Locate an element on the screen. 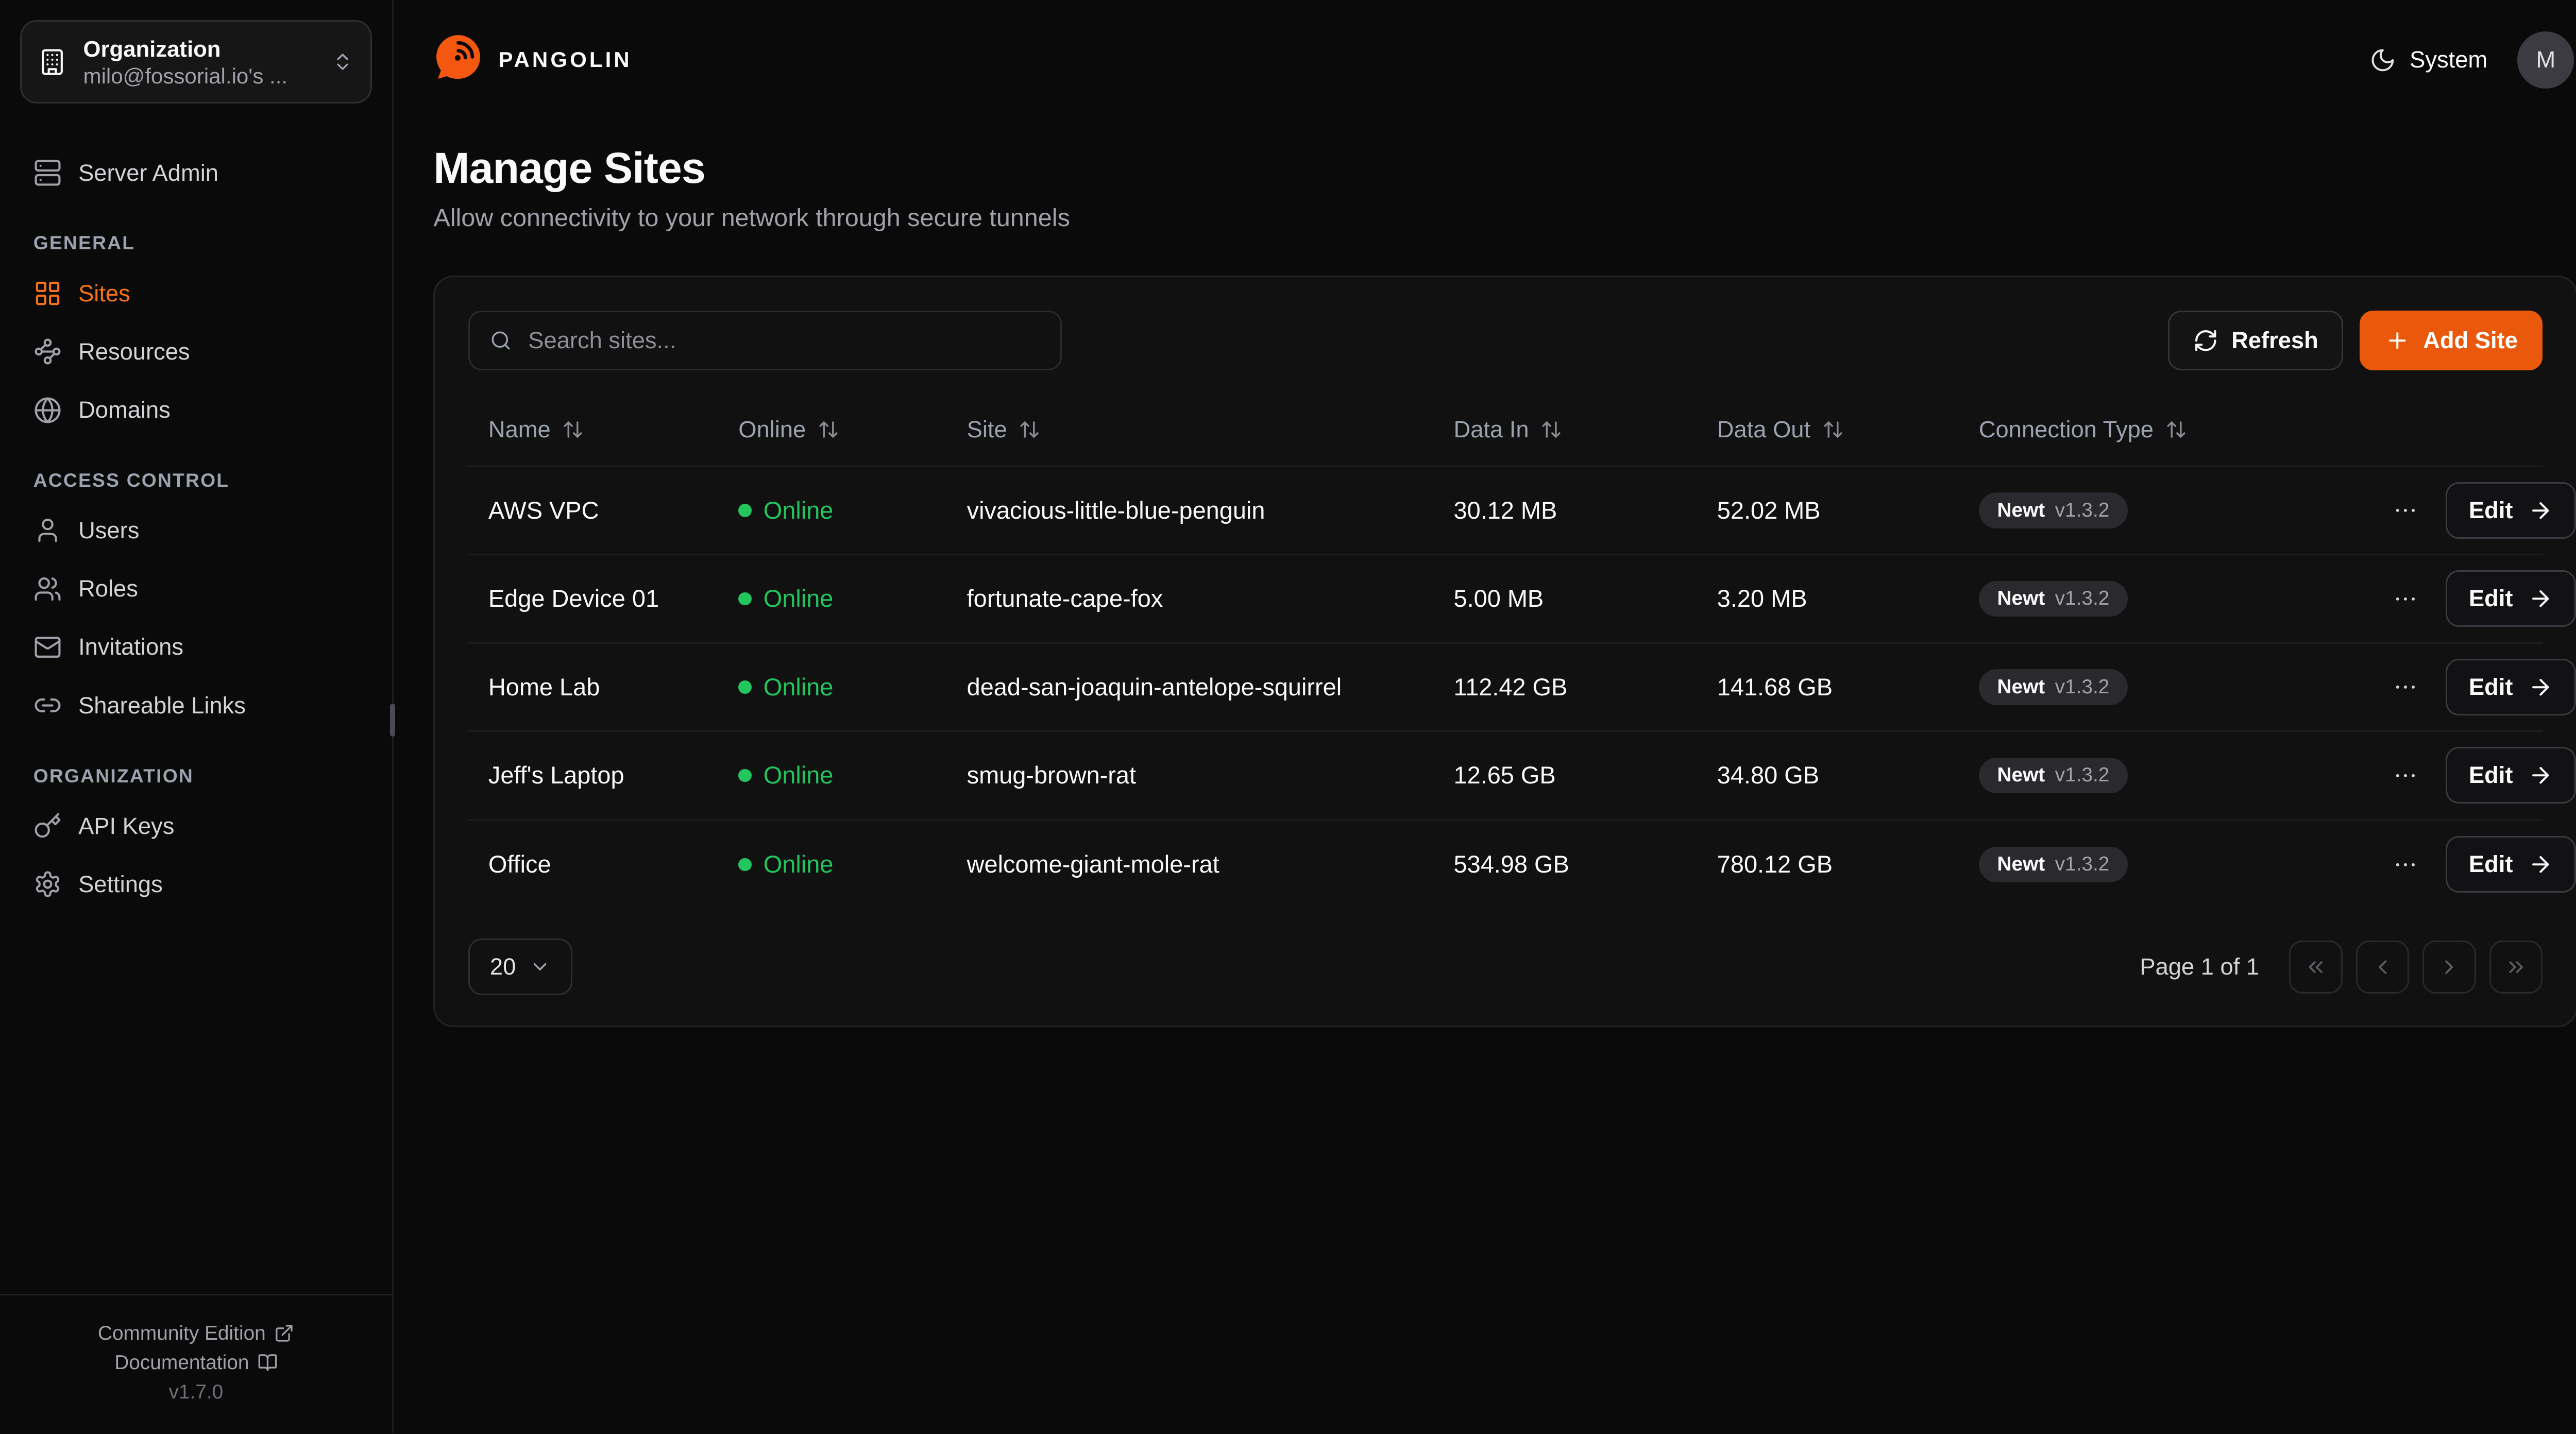  column-label: Online is located at coordinates (772, 429).